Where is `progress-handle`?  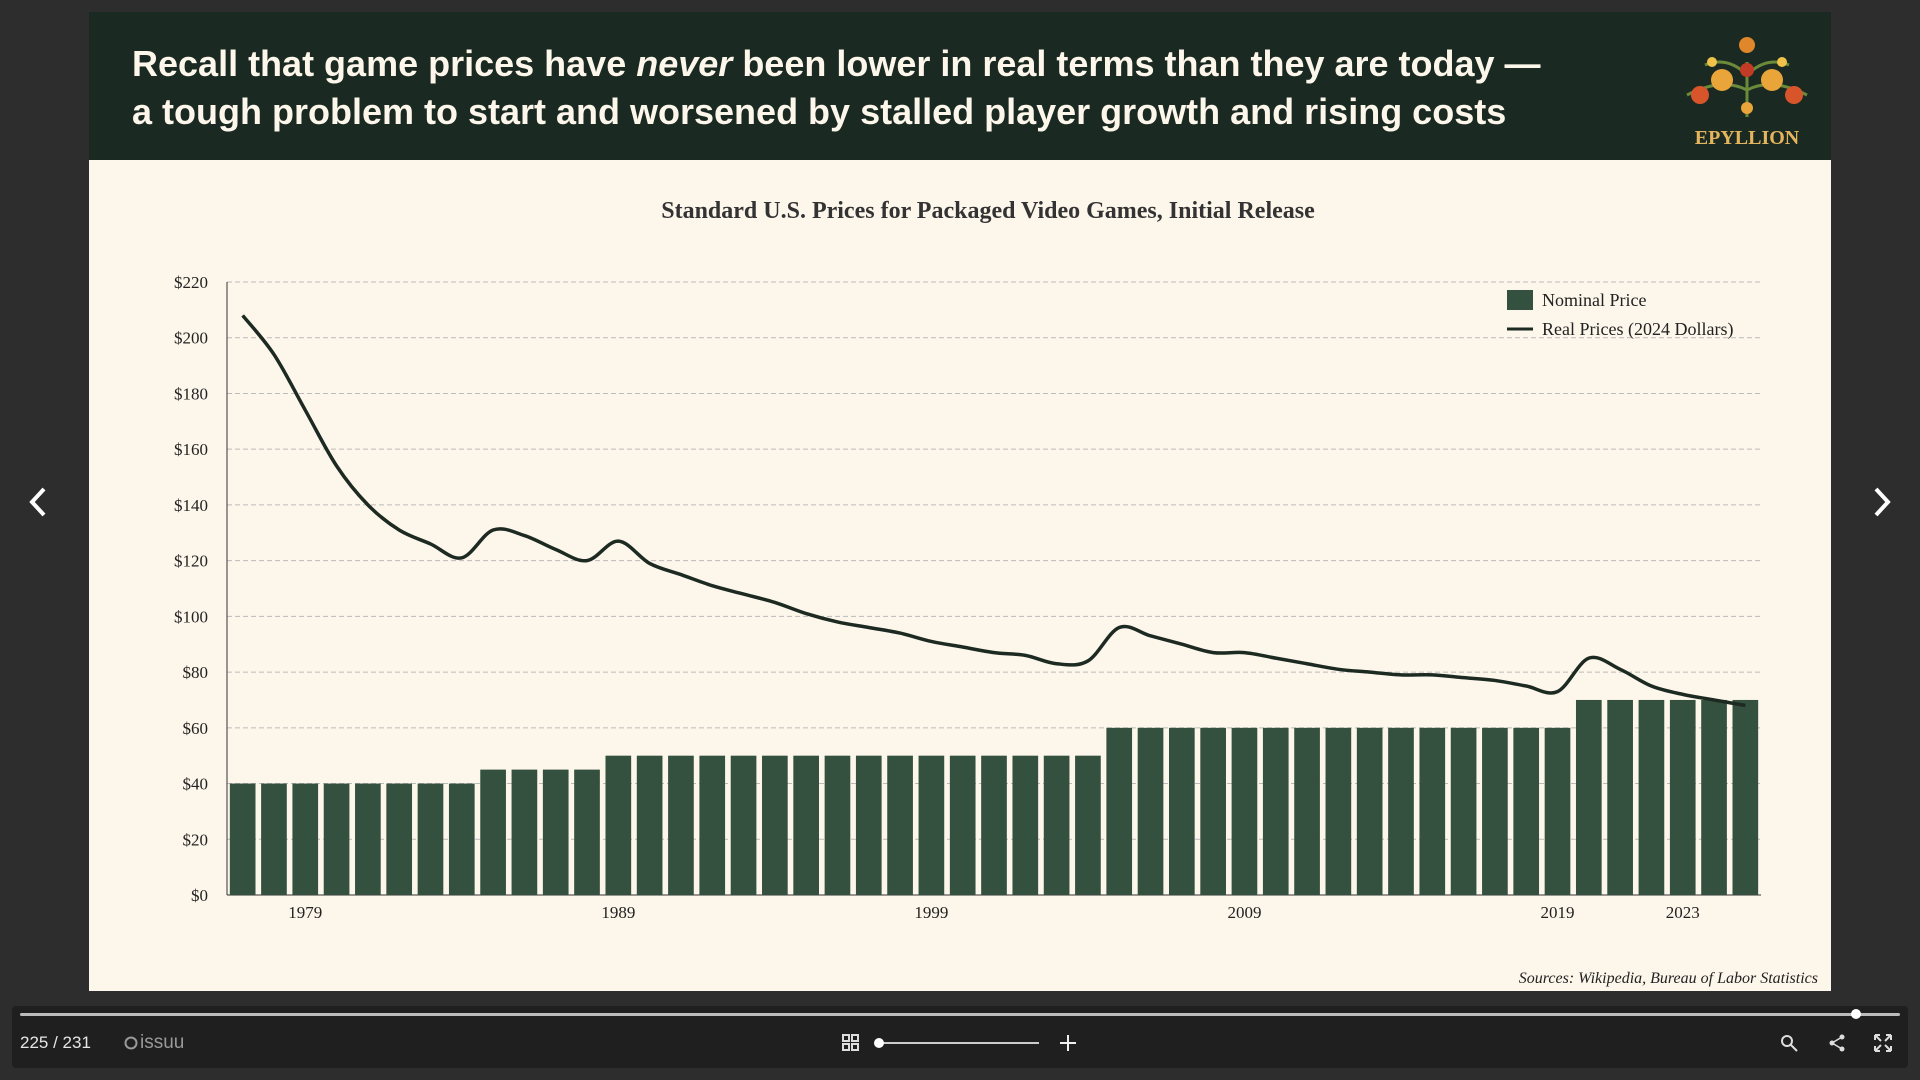
progress-handle is located at coordinates (1856, 1014).